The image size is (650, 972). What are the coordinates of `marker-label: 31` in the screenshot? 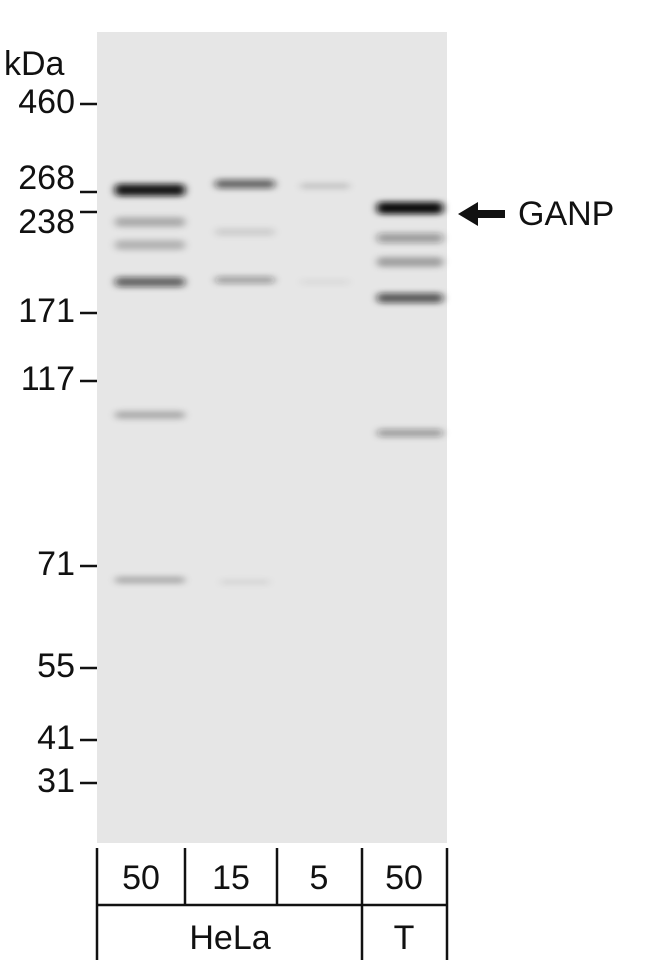 It's located at (56, 781).